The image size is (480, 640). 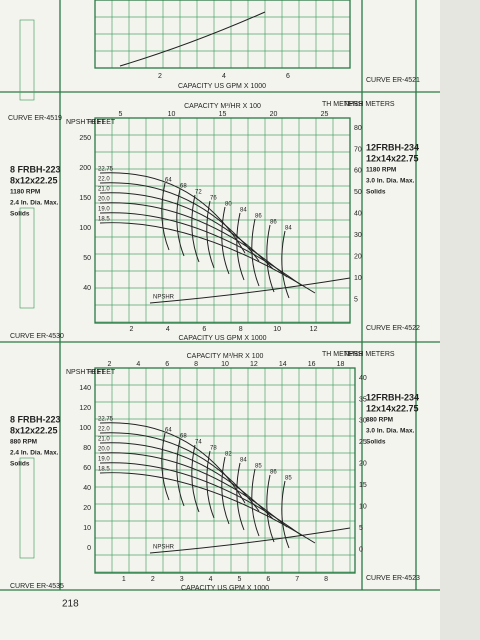 I want to click on top-tick-label: 5, so click(x=121, y=114).